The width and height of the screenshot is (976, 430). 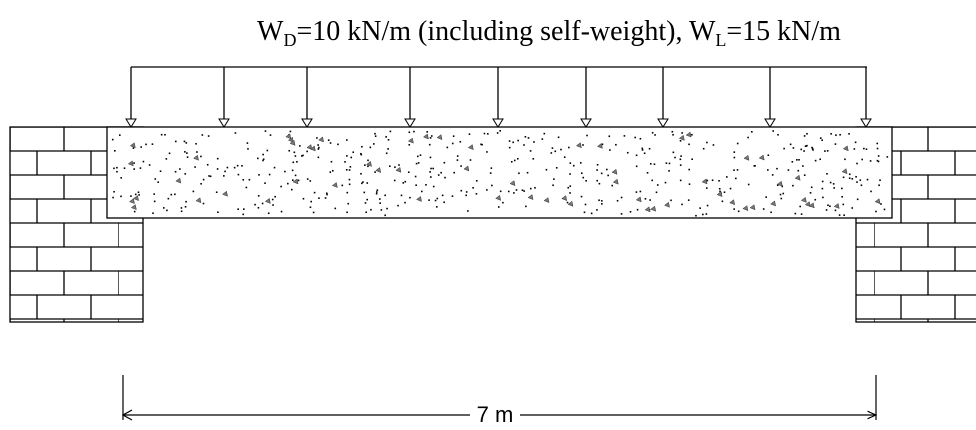 What do you see at coordinates (289, 40) in the screenshot?
I see `load-subscript: D` at bounding box center [289, 40].